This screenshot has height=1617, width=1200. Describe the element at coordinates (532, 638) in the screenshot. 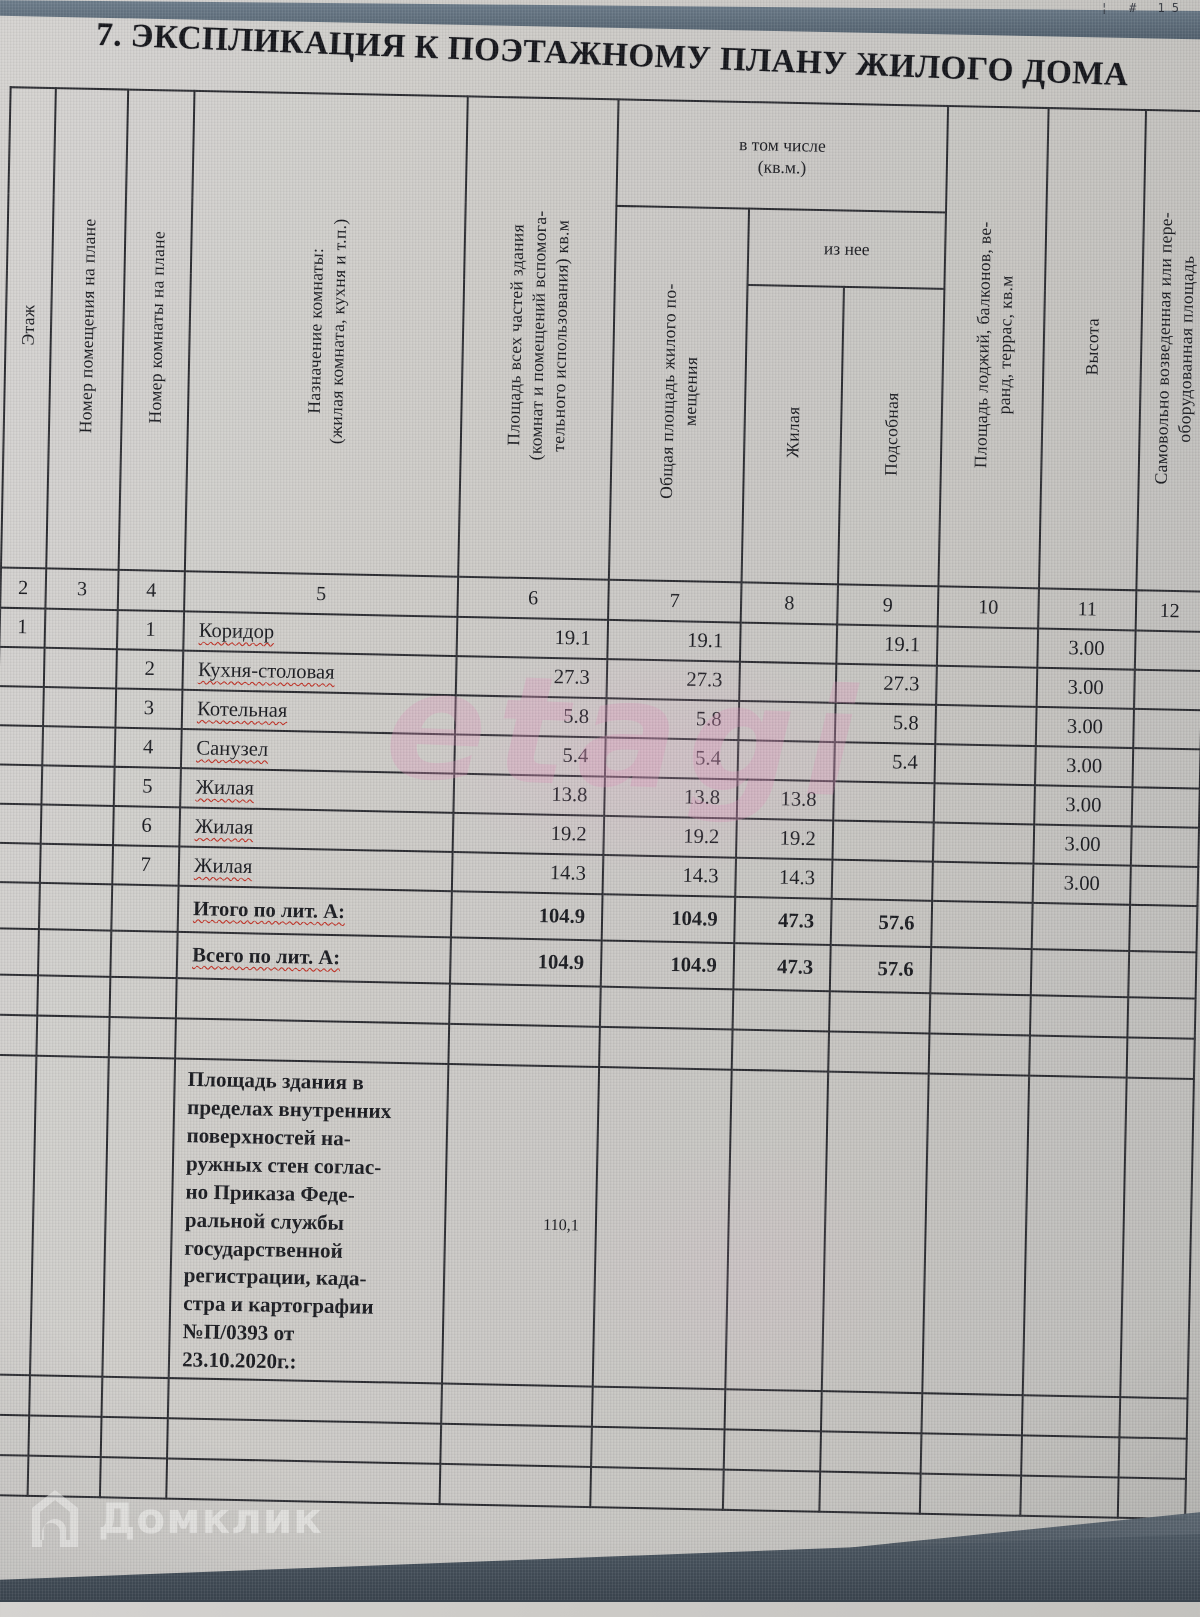

I see `cell-total-area: 19.1` at that location.